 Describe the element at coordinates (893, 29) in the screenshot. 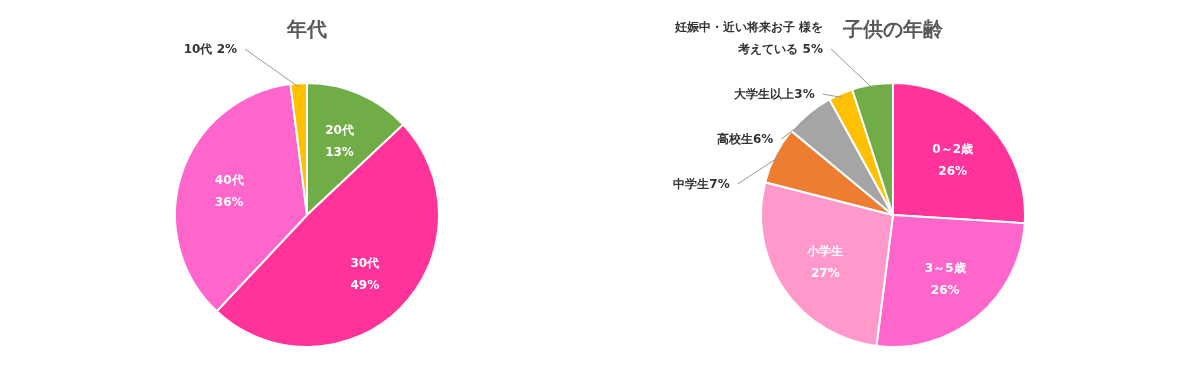

I see `chart-title: 子供の年齢` at that location.